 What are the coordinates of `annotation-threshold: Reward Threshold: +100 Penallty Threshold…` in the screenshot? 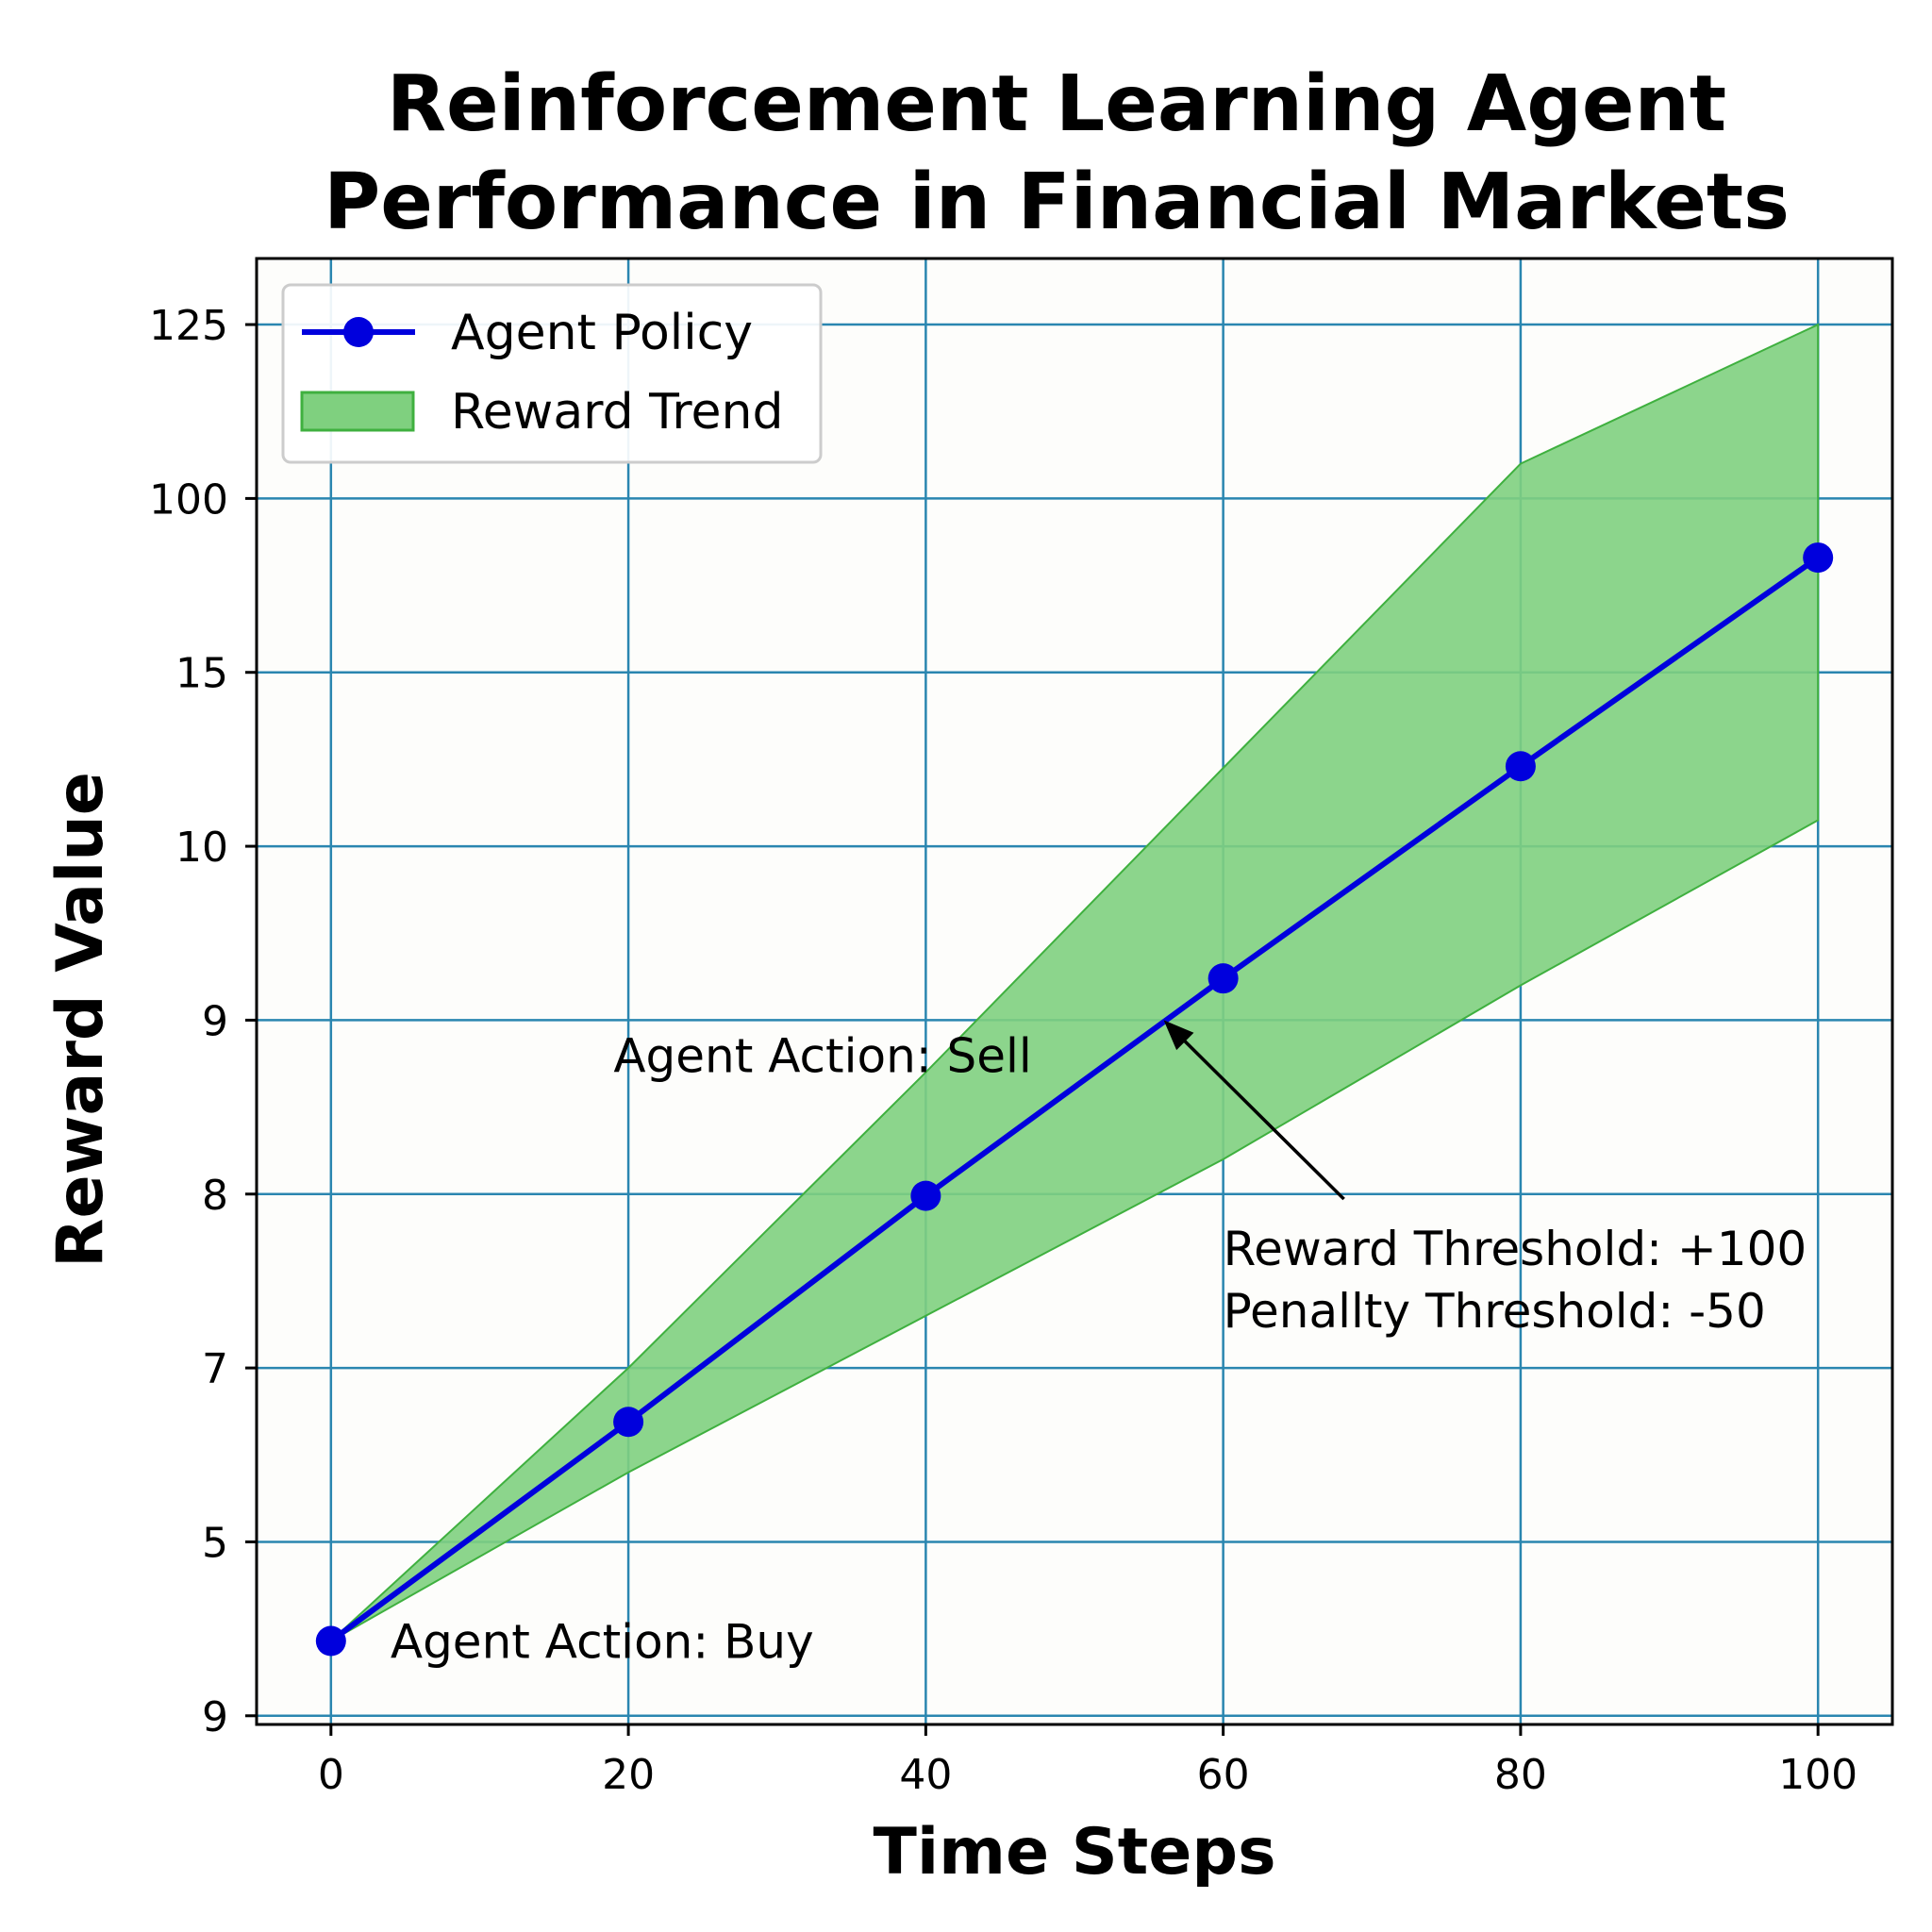 It's located at (1485, 1179).